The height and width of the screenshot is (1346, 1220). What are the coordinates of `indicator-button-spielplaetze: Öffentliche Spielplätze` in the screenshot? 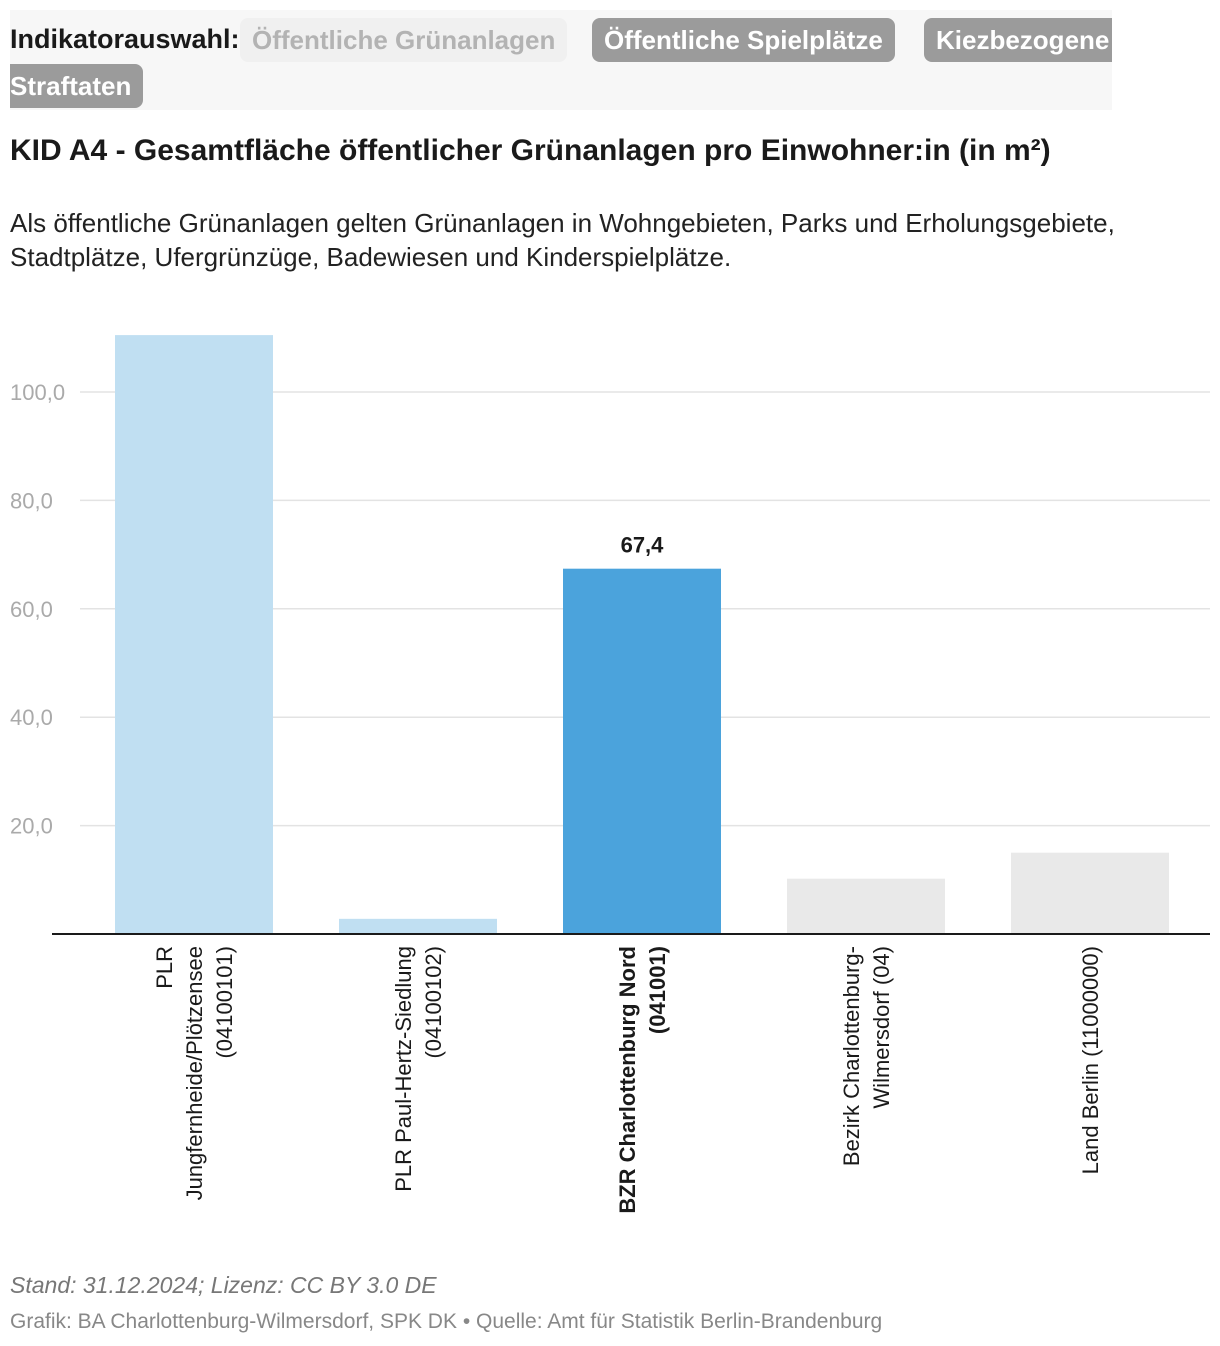 It's located at (743, 40).